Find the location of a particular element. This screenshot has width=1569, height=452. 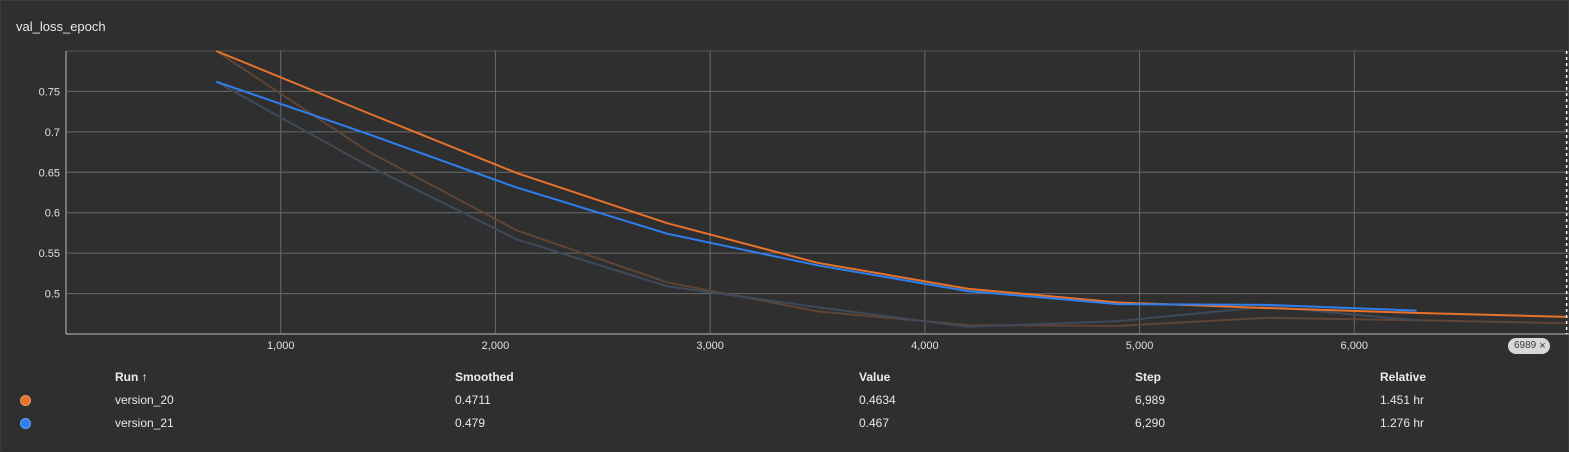

y-tick-label: 0.75 is located at coordinates (49, 92).